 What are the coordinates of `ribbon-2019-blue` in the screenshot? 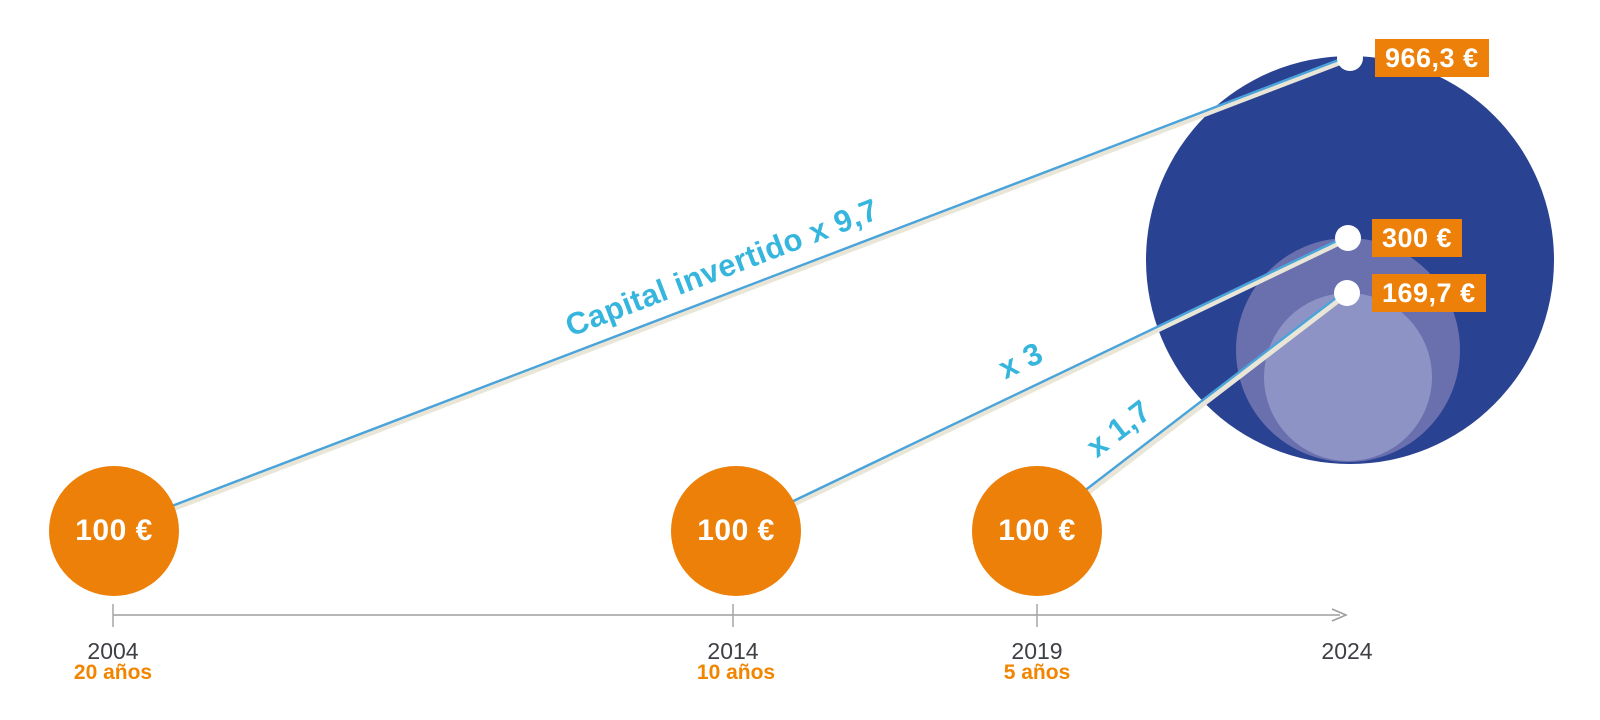 It's located at (1212, 393).